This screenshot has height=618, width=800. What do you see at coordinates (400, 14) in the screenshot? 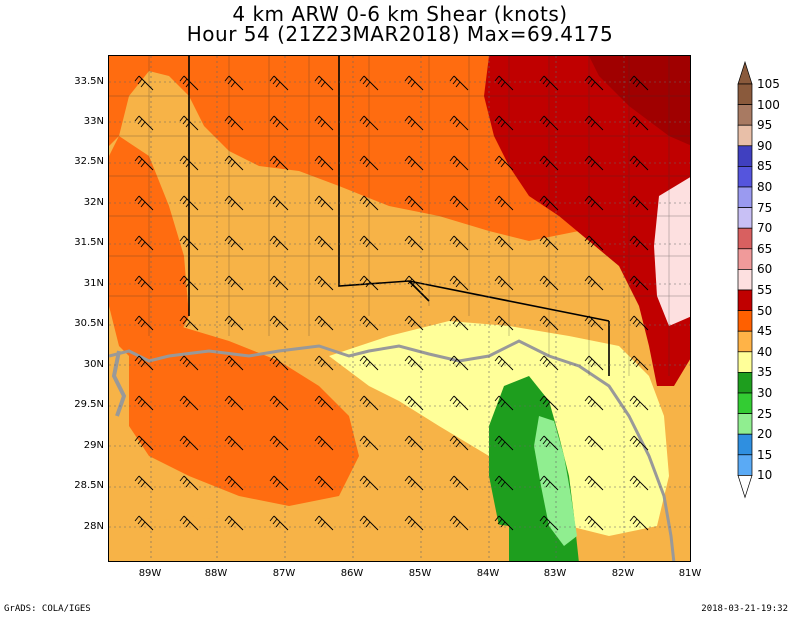
I see `chart-title-line1: 4 km ARW 0-6 km Shear (knots)` at bounding box center [400, 14].